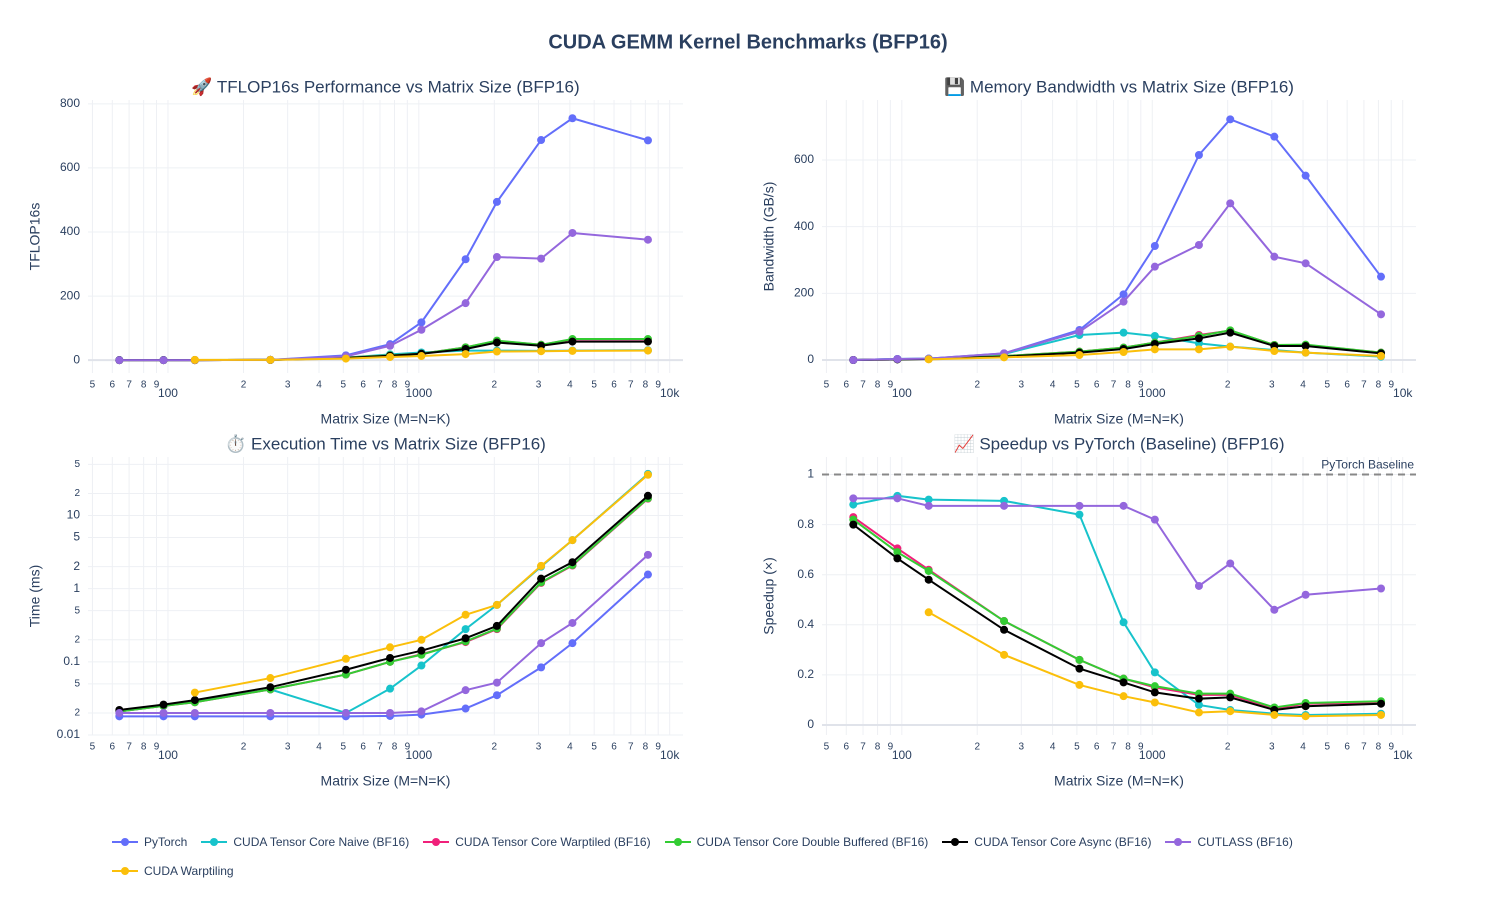 The height and width of the screenshot is (900, 1496). Describe the element at coordinates (1228, 842) in the screenshot. I see `legend-item: CUTLASS (BF16)` at that location.